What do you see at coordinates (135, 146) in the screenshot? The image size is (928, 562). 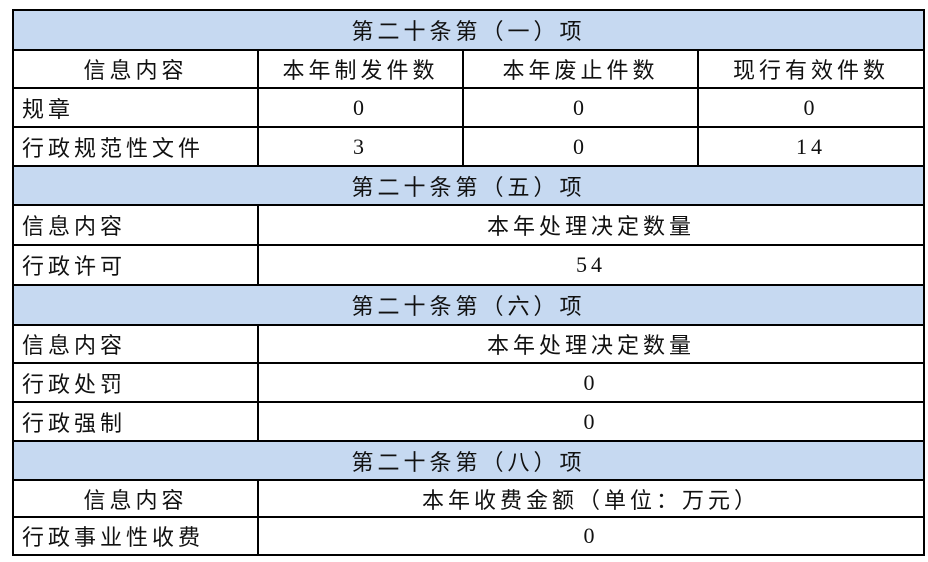 I see `row-label: 行政规范性文件` at bounding box center [135, 146].